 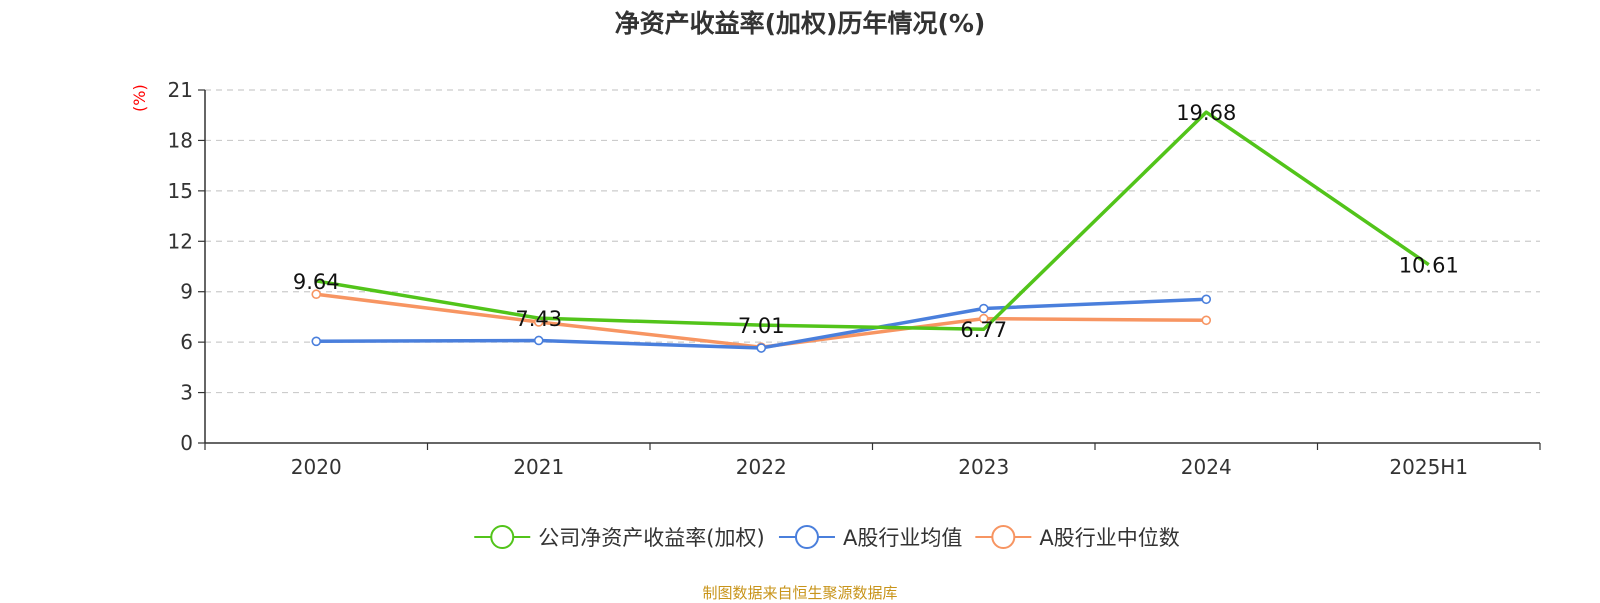 What do you see at coordinates (180, 90) in the screenshot?
I see `y-tick-label: 21` at bounding box center [180, 90].